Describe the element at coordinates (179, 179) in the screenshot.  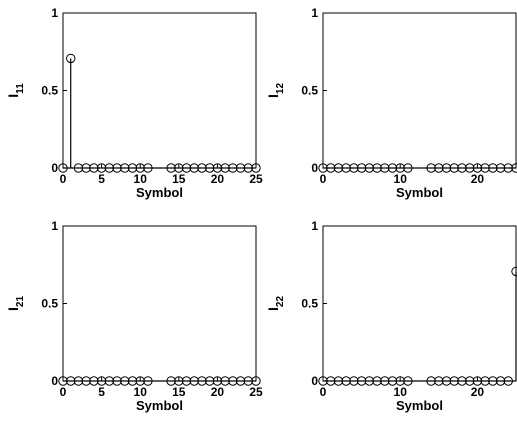
I see `x-tick-label: 15` at that location.